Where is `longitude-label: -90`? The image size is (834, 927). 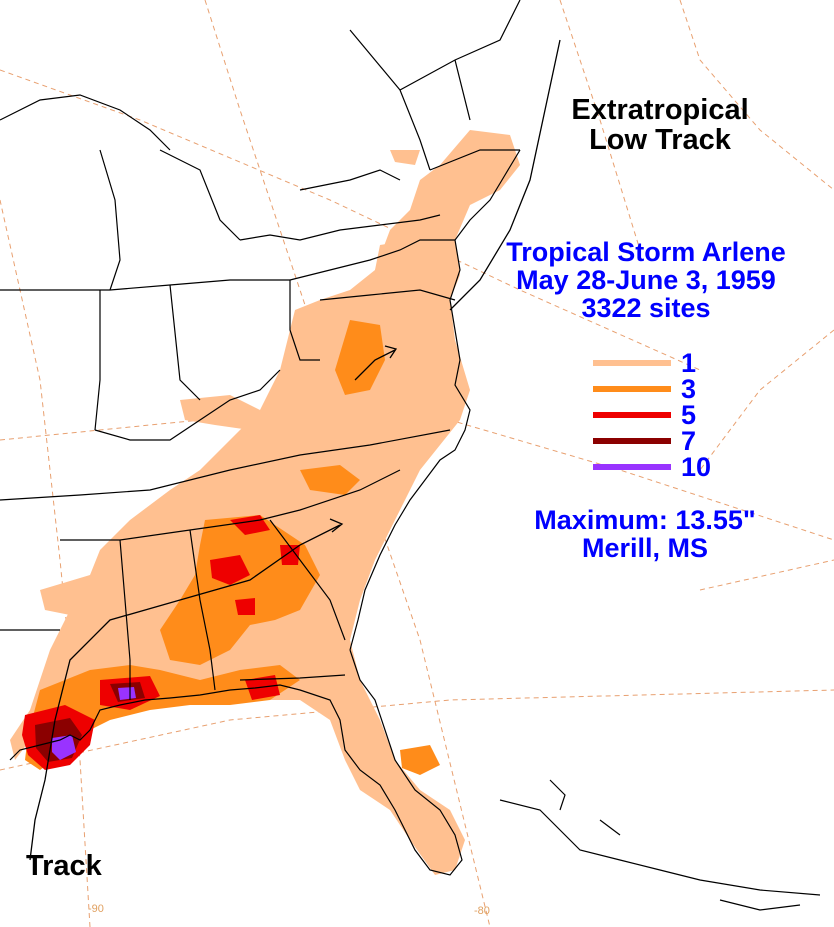 longitude-label: -90 is located at coordinates (96, 909).